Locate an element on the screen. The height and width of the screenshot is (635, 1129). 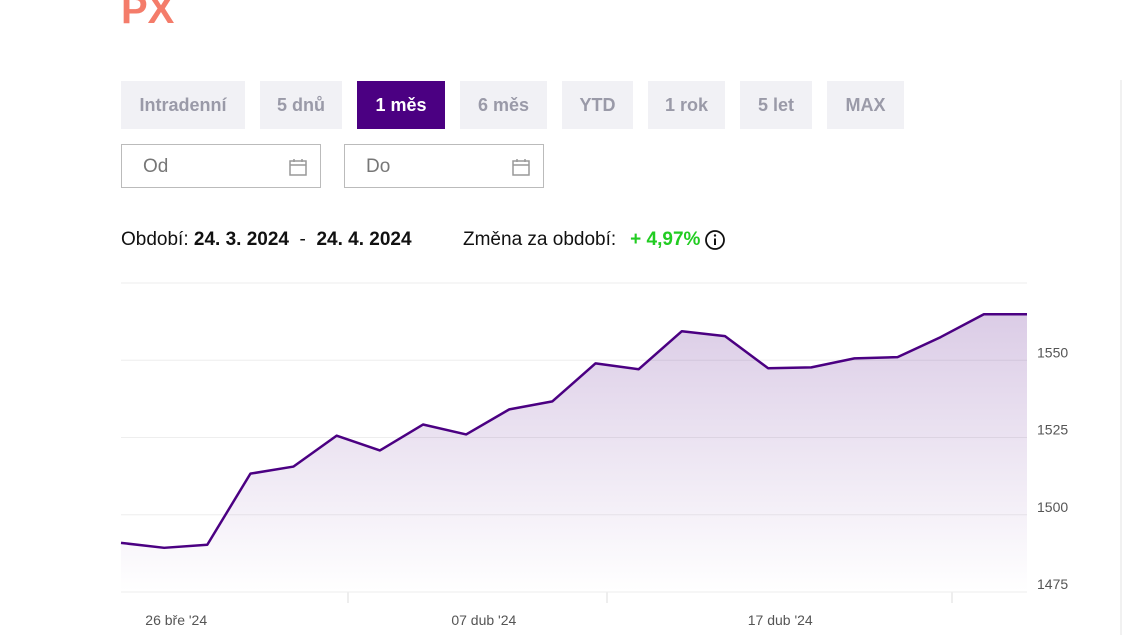
period-label: Období: is located at coordinates (155, 239).